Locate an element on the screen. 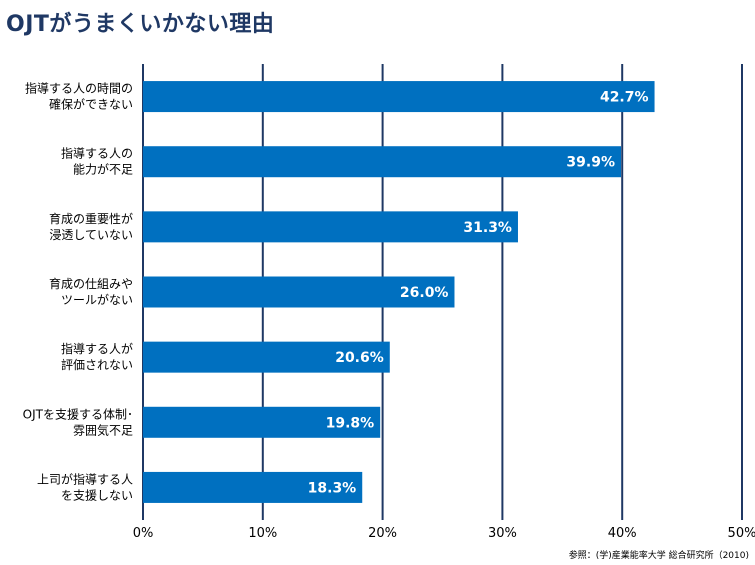  category-label: 育成の仕組みや is located at coordinates (91, 283).